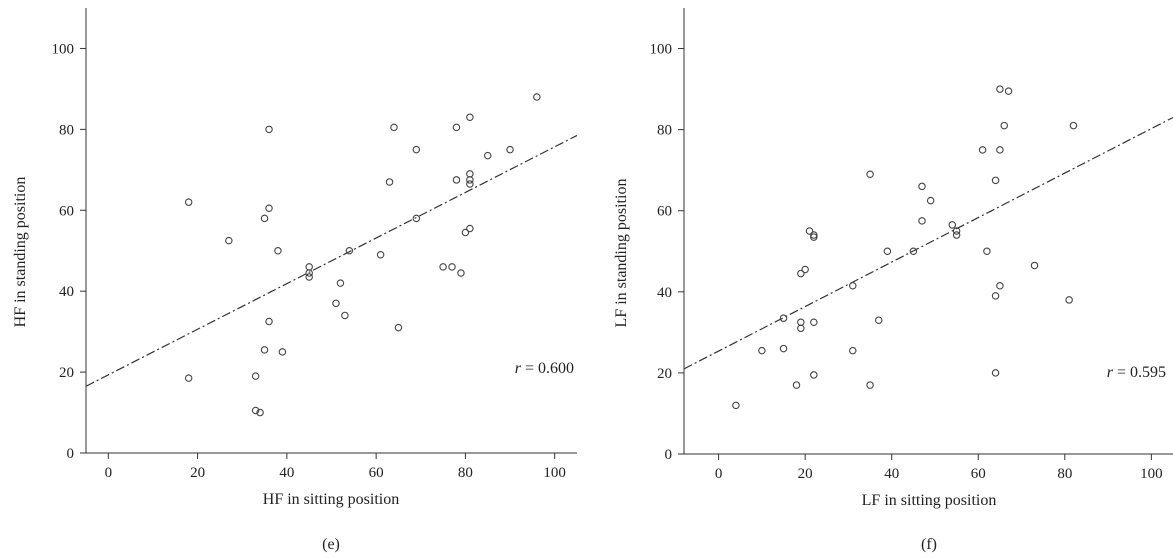 The height and width of the screenshot is (558, 1173). Describe the element at coordinates (891, 474) in the screenshot. I see `x-tick-label: 40` at that location.